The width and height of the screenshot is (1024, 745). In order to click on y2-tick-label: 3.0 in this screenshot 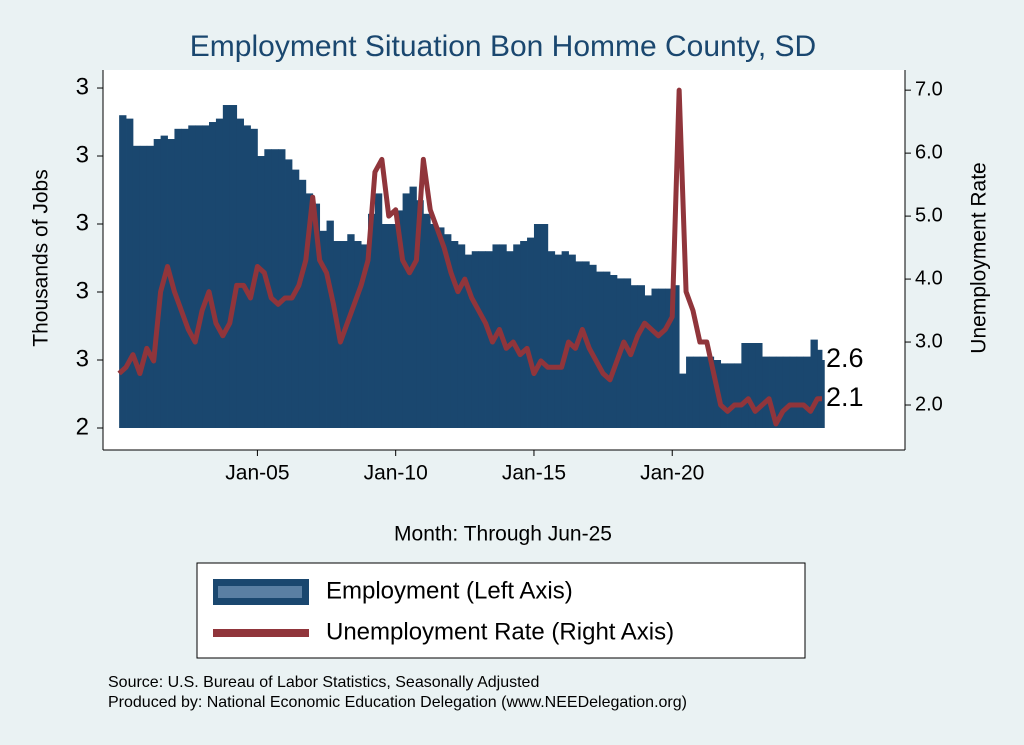, I will do `click(929, 341)`.